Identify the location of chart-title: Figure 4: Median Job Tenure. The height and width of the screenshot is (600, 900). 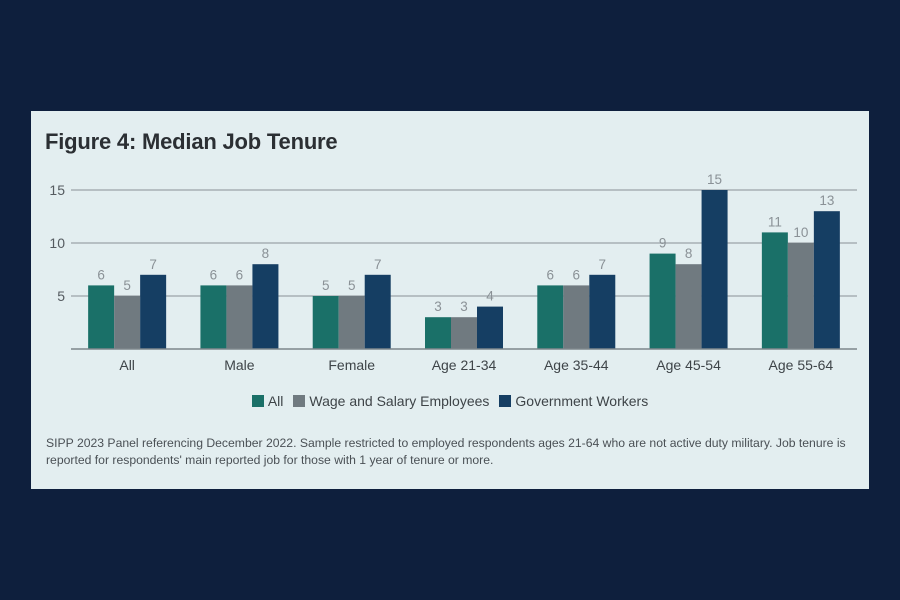
(191, 141).